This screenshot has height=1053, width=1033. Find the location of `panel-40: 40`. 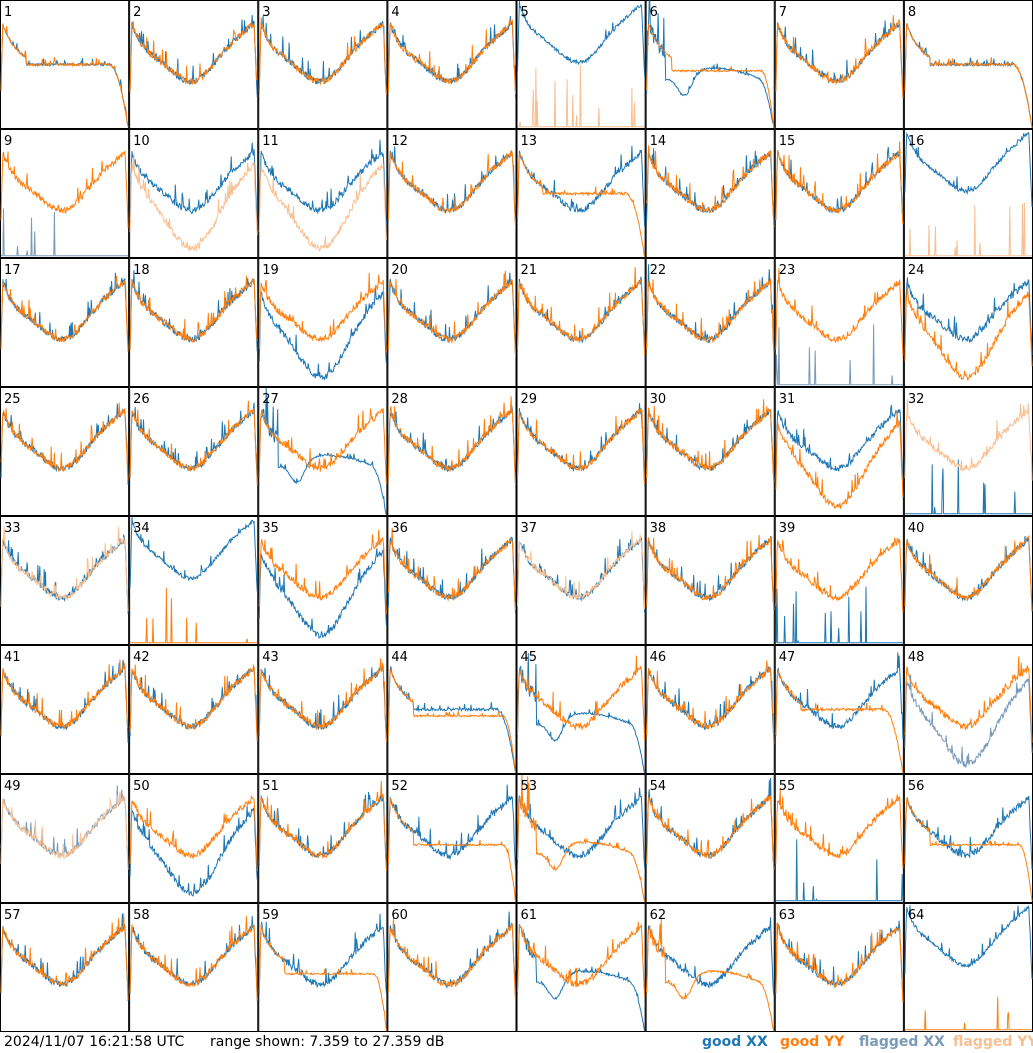

panel-40: 40 is located at coordinates (968, 580).